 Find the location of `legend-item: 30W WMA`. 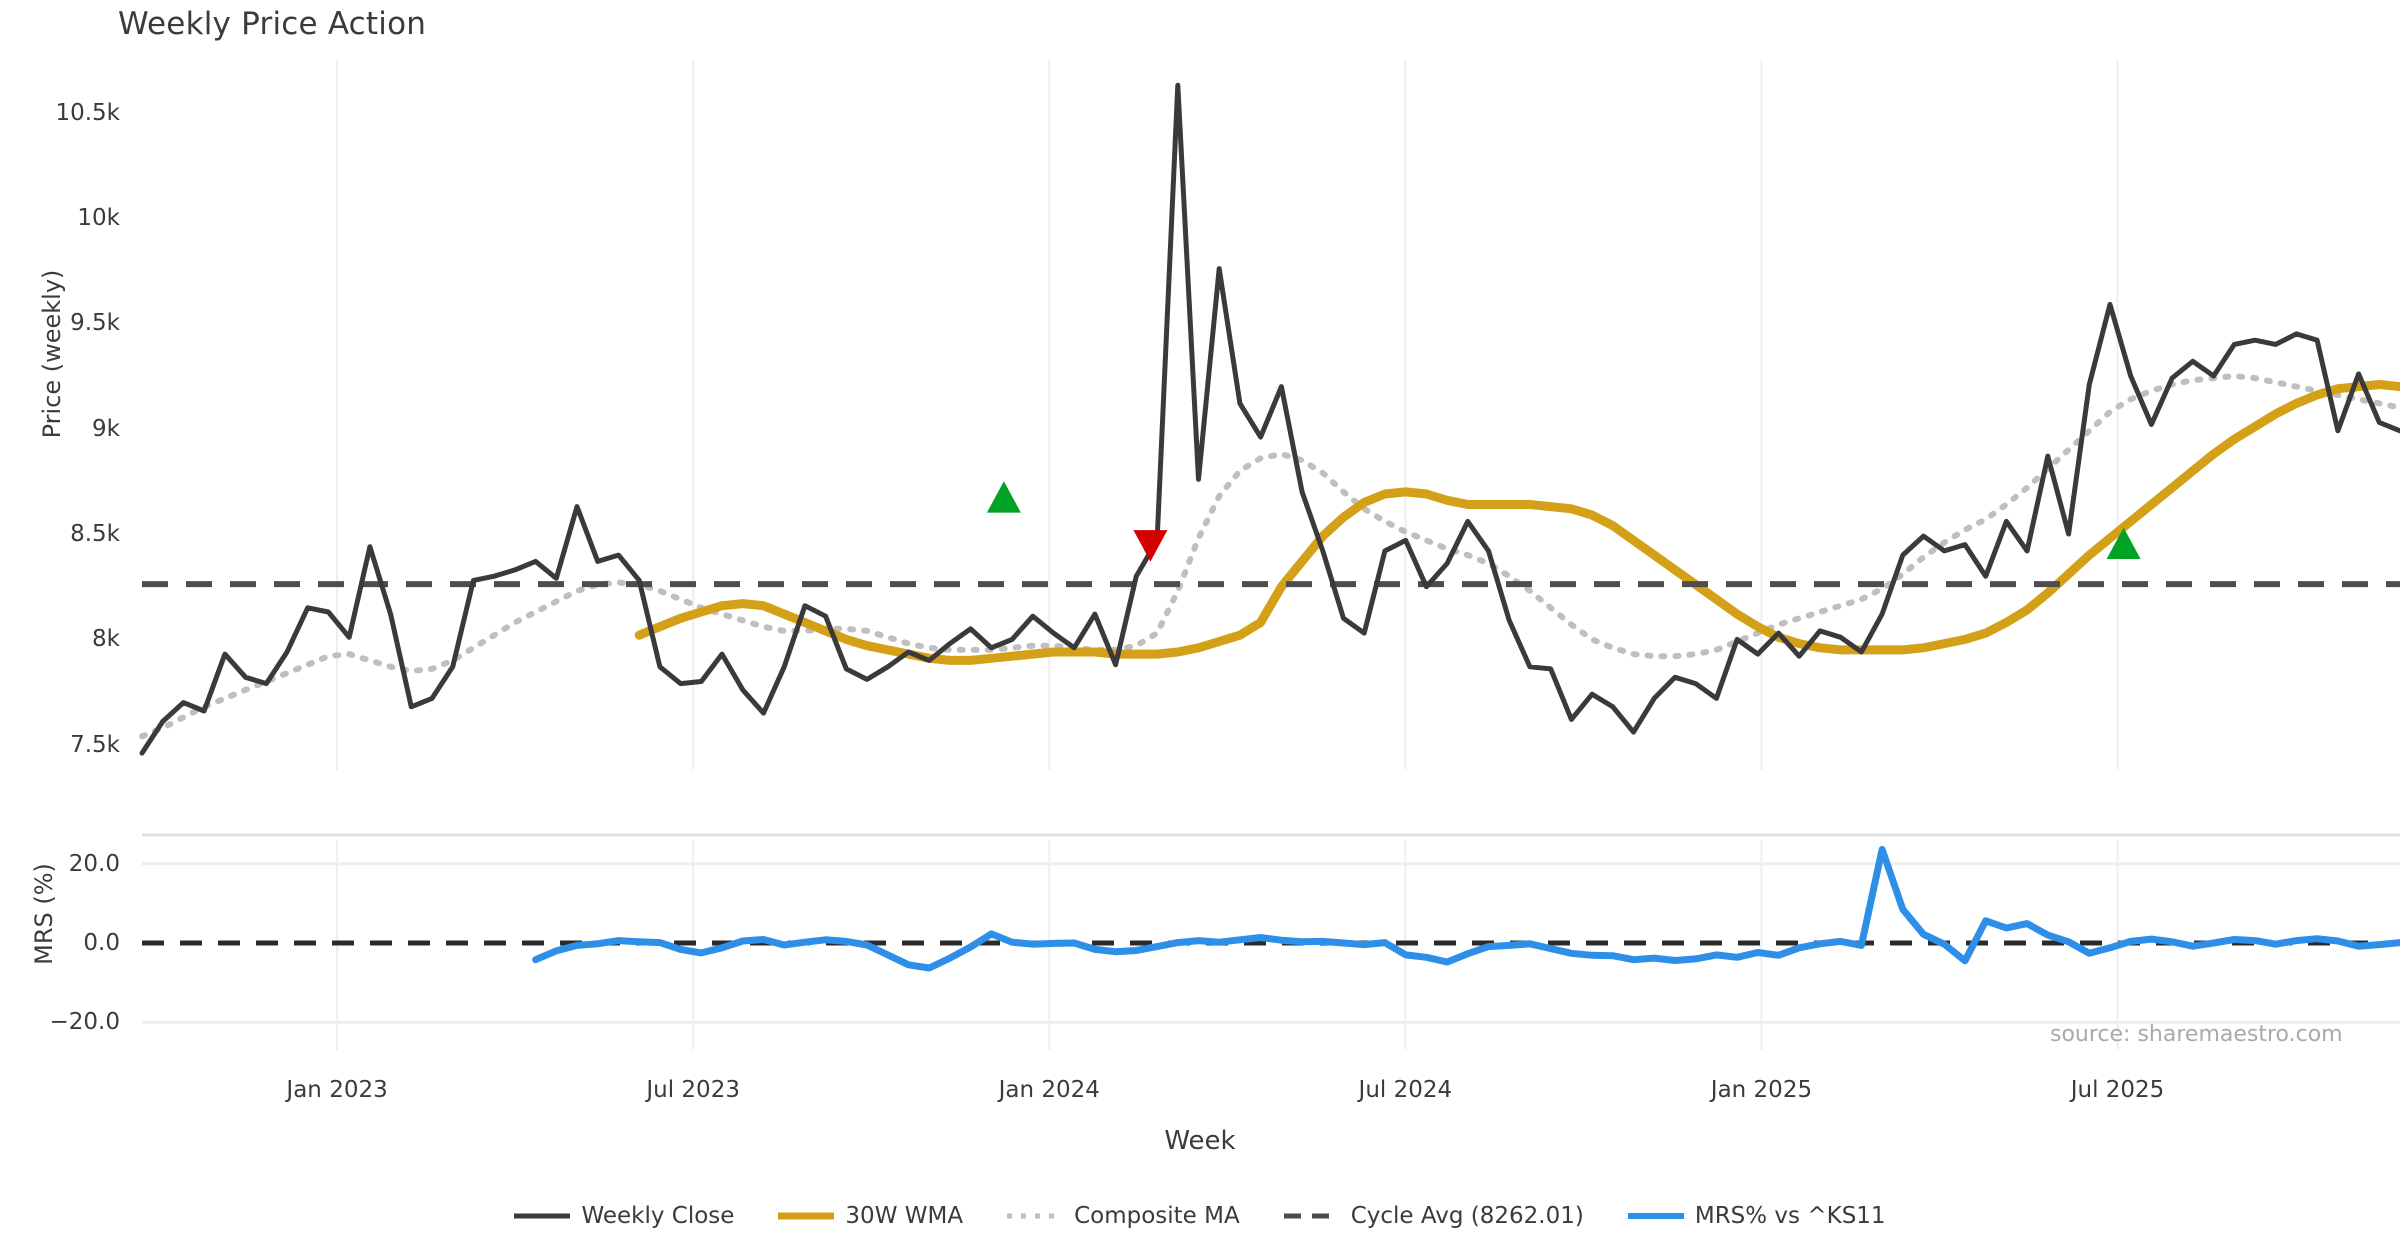

legend-item: 30W WMA is located at coordinates (870, 1216).